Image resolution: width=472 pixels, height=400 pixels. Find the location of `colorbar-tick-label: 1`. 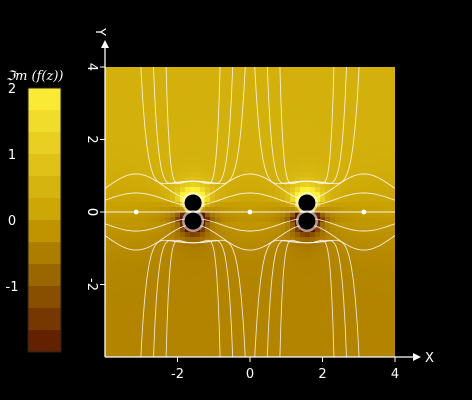

colorbar-tick-label: 1 is located at coordinates (12, 155).